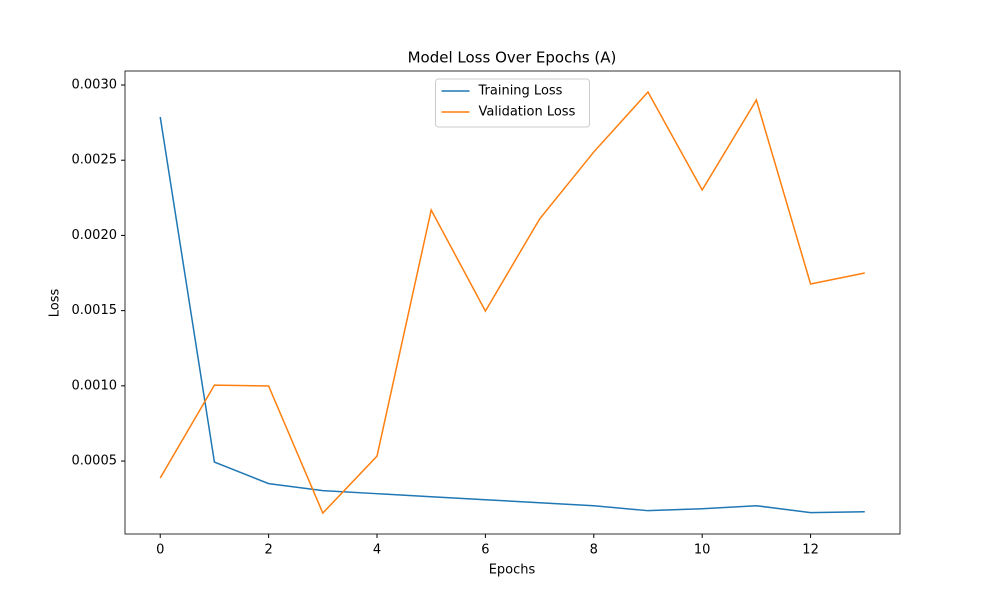 The image size is (1000, 604). What do you see at coordinates (594, 550) in the screenshot?
I see `x-tick-label: 8` at bounding box center [594, 550].